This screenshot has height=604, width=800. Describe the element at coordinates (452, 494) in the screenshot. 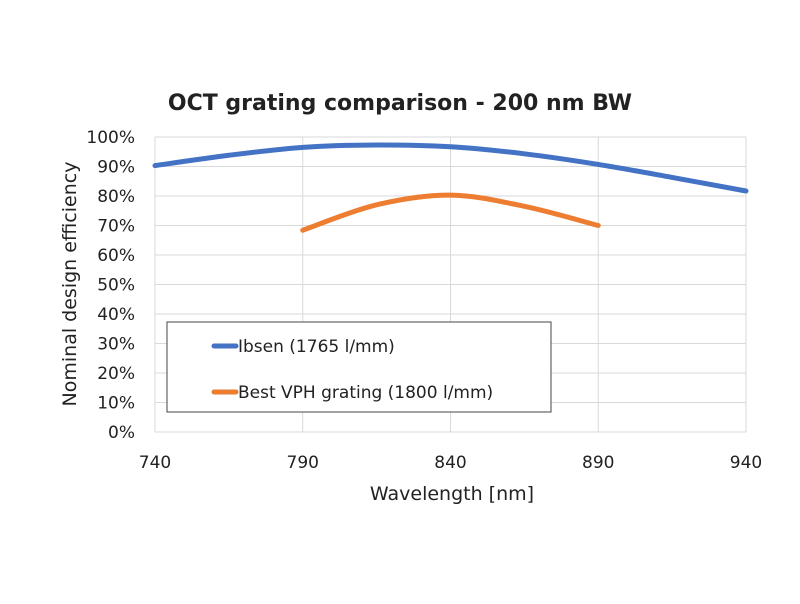

I see `x-axis-label: Wavelength [nm]` at that location.